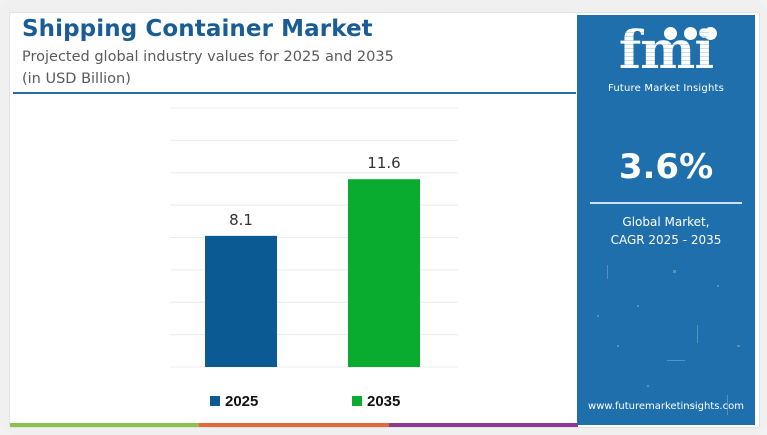 Image resolution: width=767 pixels, height=435 pixels. Describe the element at coordinates (483, 425) in the screenshot. I see `stripe-purple` at that location.